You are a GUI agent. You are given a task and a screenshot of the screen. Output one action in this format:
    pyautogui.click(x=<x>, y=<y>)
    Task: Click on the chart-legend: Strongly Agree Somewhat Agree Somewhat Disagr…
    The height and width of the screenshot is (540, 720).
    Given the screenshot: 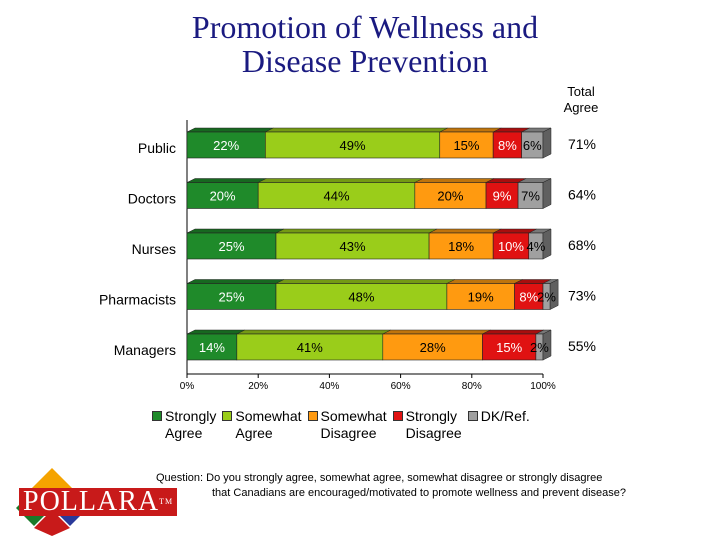 What is the action you would take?
    pyautogui.click(x=341, y=425)
    